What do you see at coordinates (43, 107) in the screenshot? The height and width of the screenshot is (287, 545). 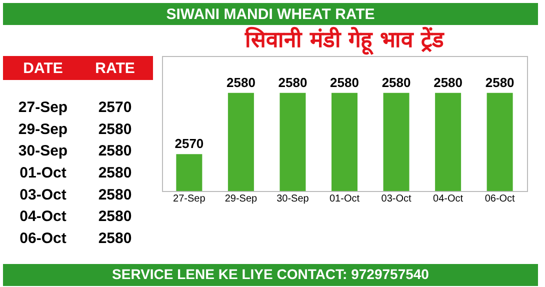 I see `category-label: 27-Sep` at bounding box center [43, 107].